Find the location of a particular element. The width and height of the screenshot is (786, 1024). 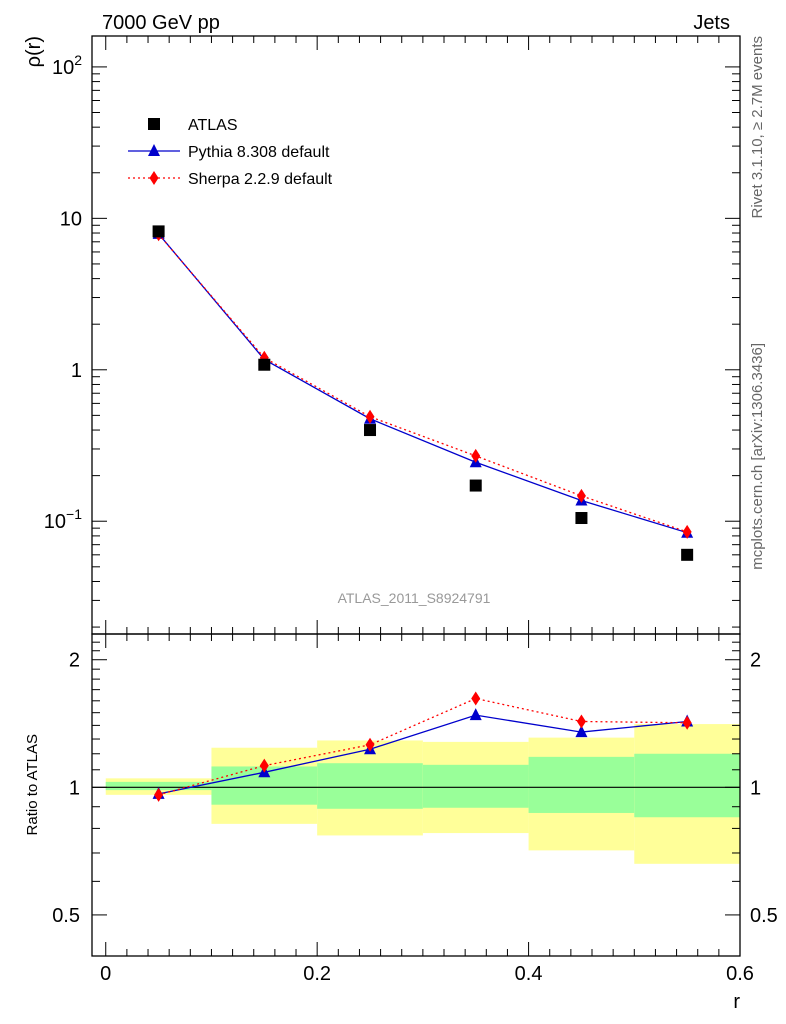

ratio-y-tick-label: 1 is located at coordinates (74, 788).